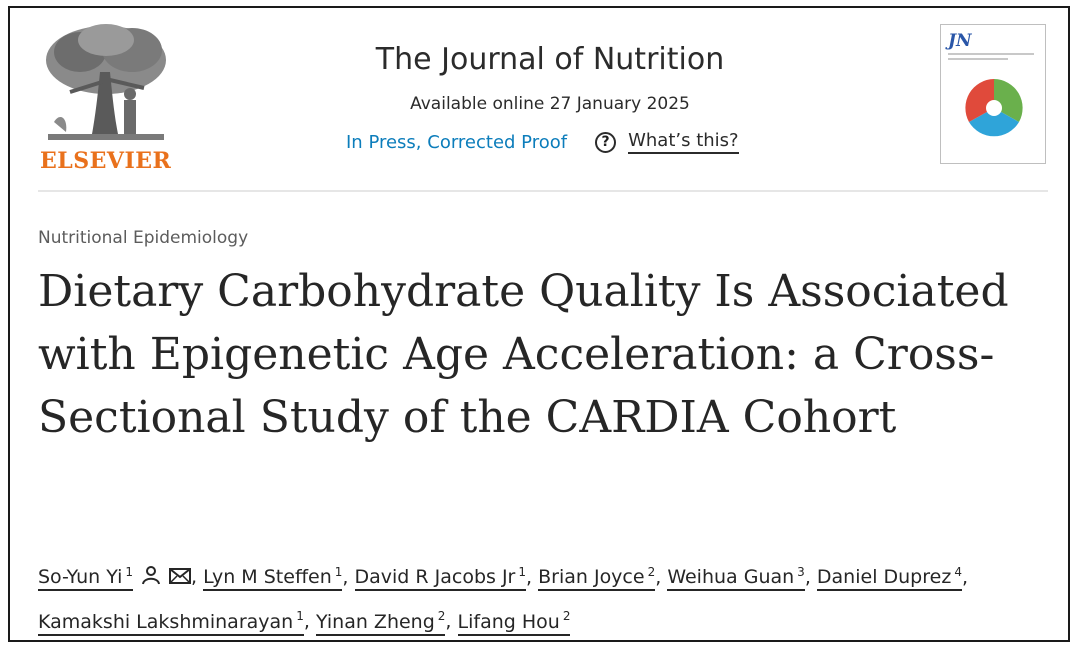  Describe the element at coordinates (151, 579) in the screenshot. I see `person-icon` at that location.